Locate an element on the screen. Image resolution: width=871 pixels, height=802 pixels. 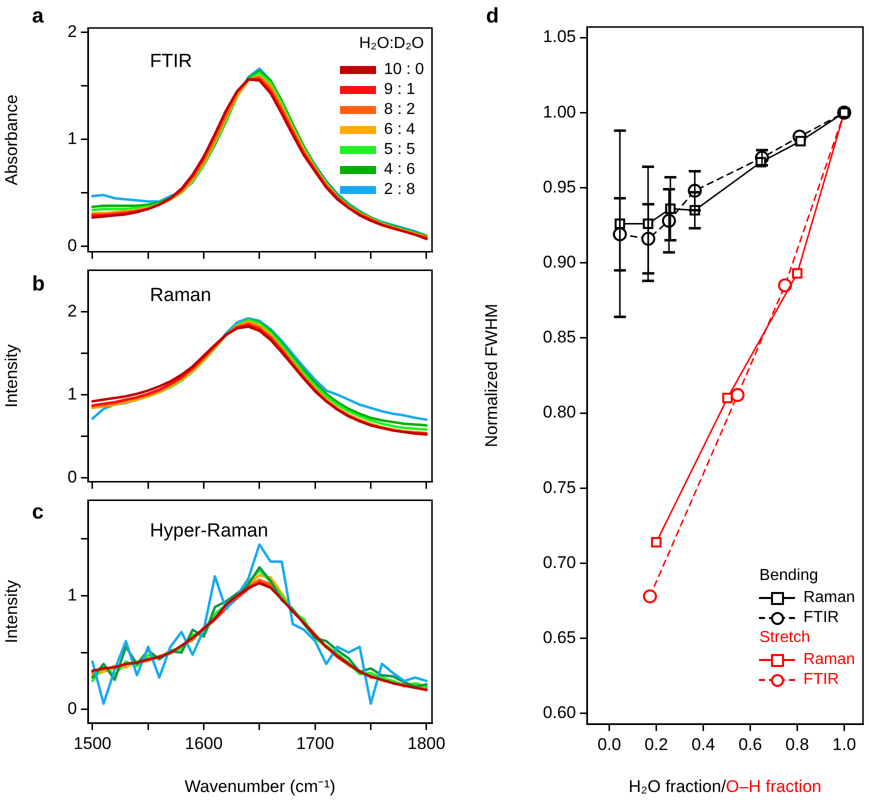
x-tick-label: 1600 is located at coordinates (203, 743).